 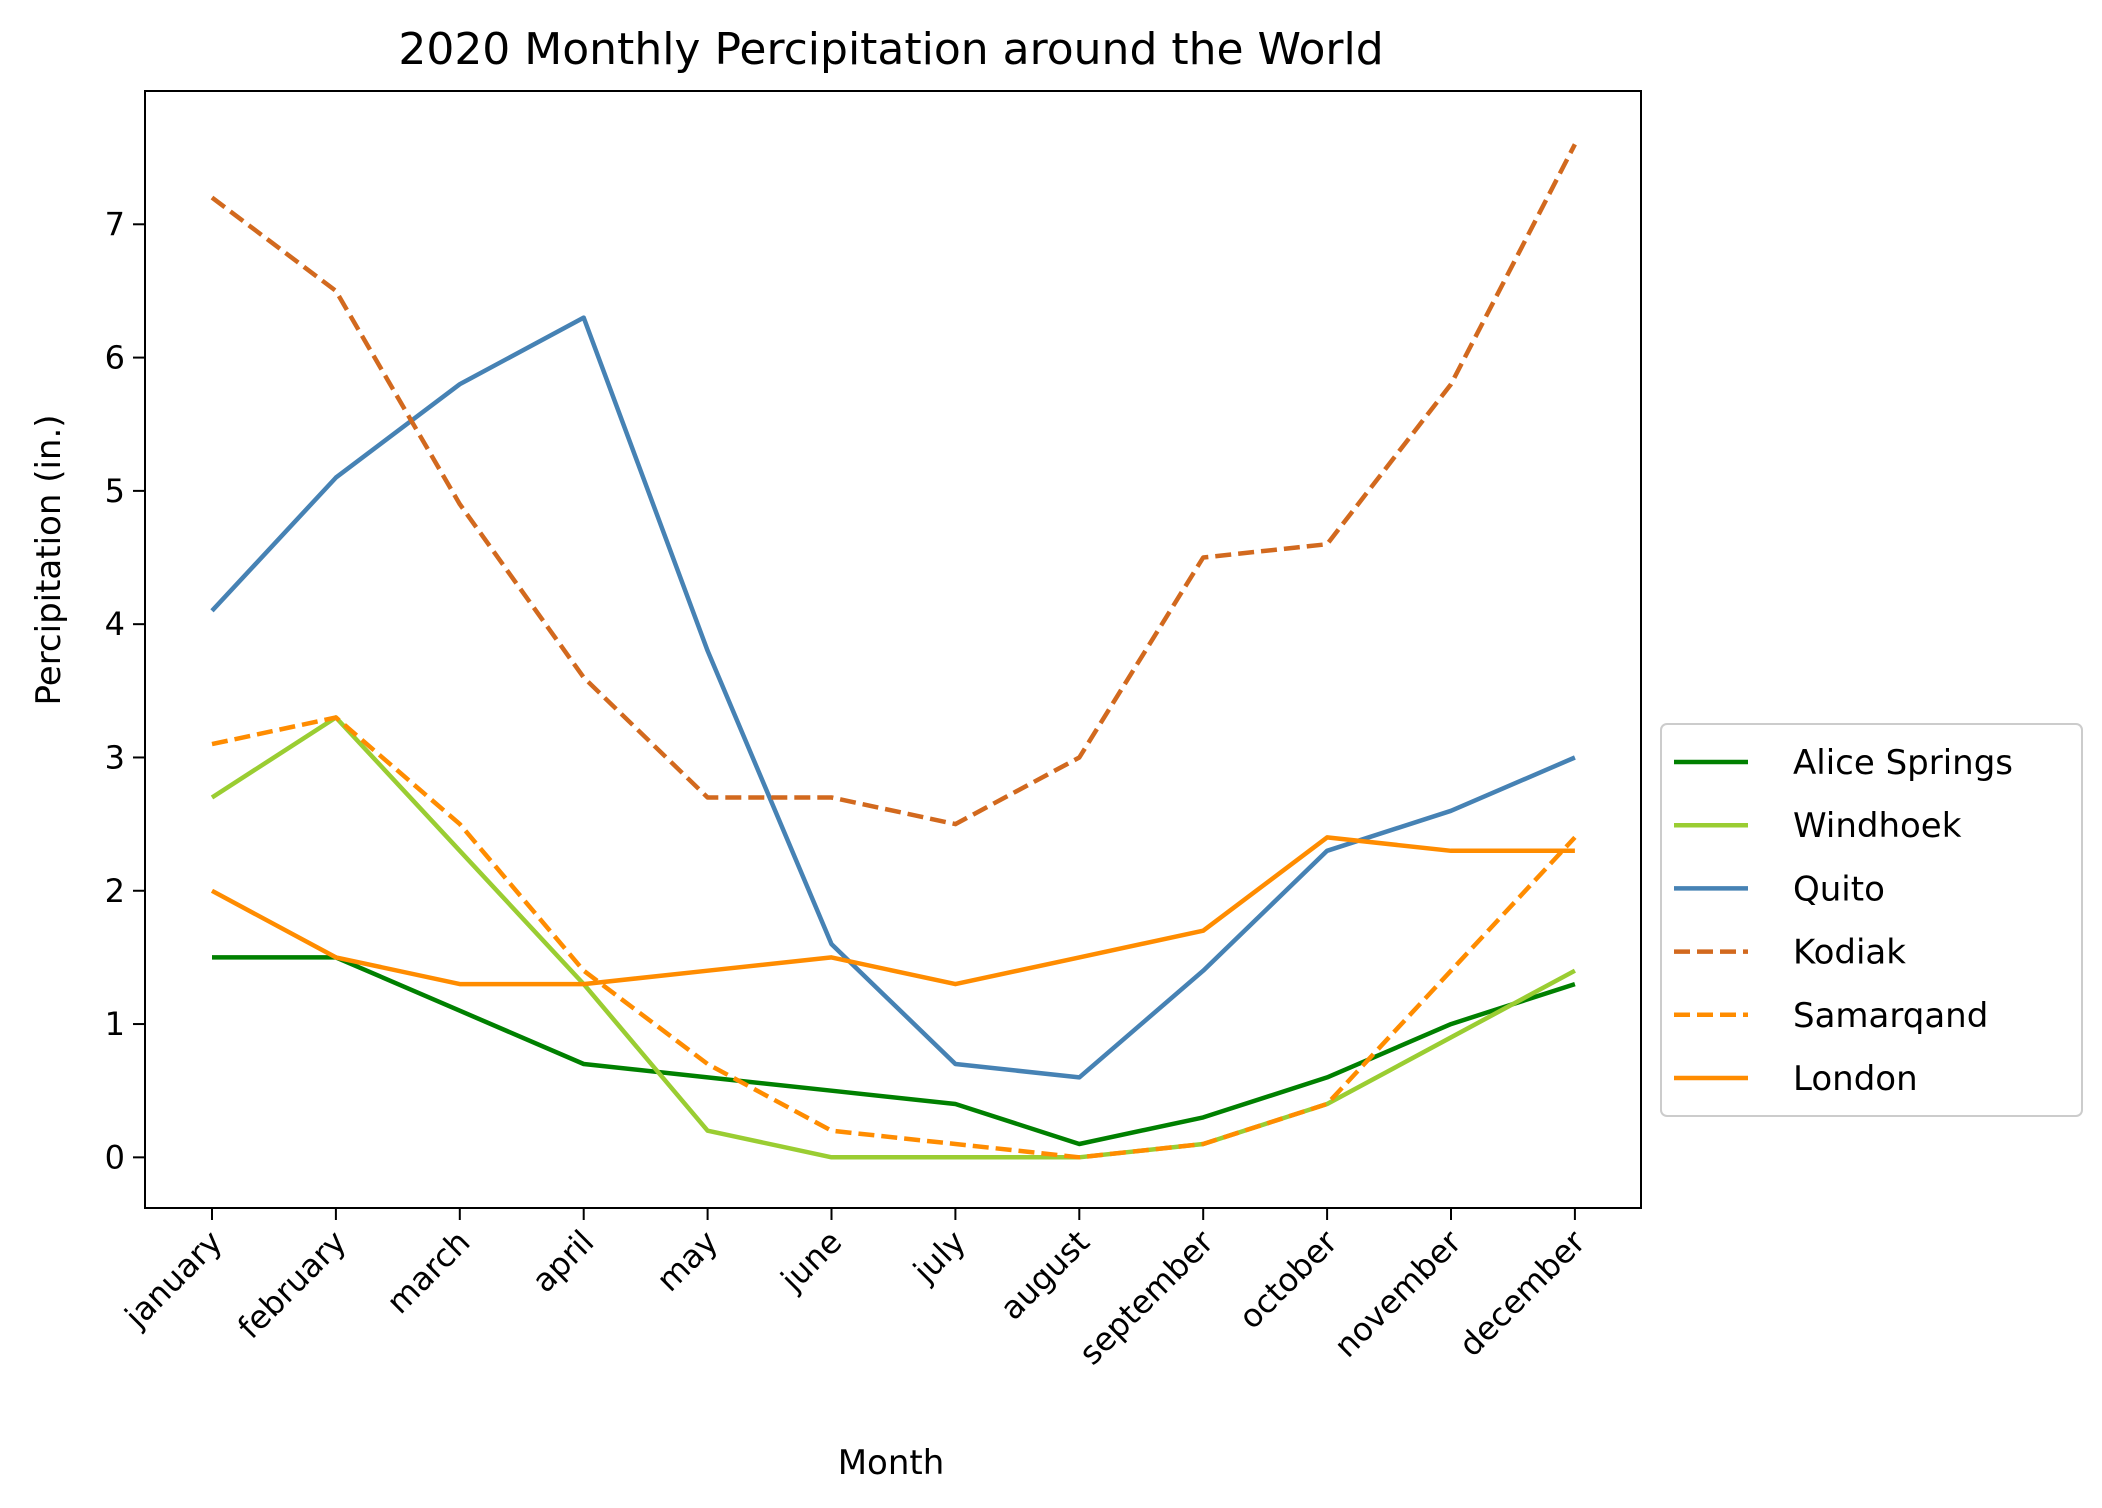 What do you see at coordinates (115, 624) in the screenshot?
I see `y-tick-label: 4` at bounding box center [115, 624].